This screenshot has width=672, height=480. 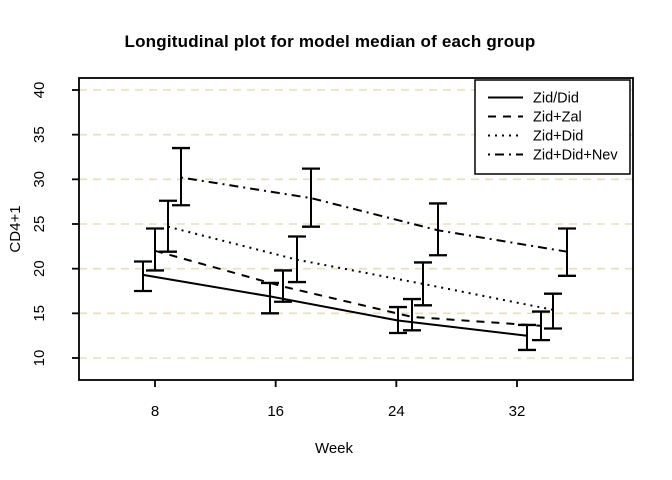 I want to click on series-line-zid-zal, so click(x=348, y=288).